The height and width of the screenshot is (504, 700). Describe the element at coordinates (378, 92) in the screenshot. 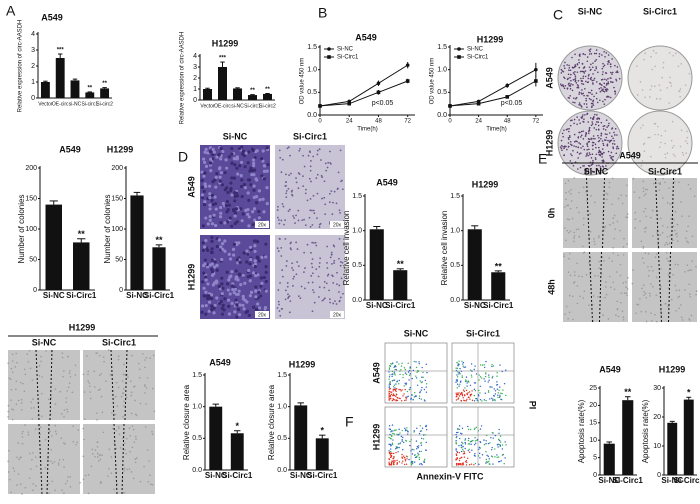

I see `marker` at that location.